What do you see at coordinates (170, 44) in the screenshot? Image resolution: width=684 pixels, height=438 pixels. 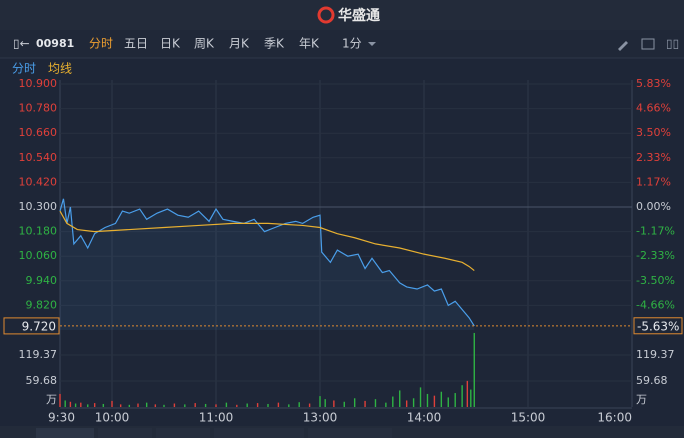 I see `timeframe-tab: 日K` at bounding box center [170, 44].